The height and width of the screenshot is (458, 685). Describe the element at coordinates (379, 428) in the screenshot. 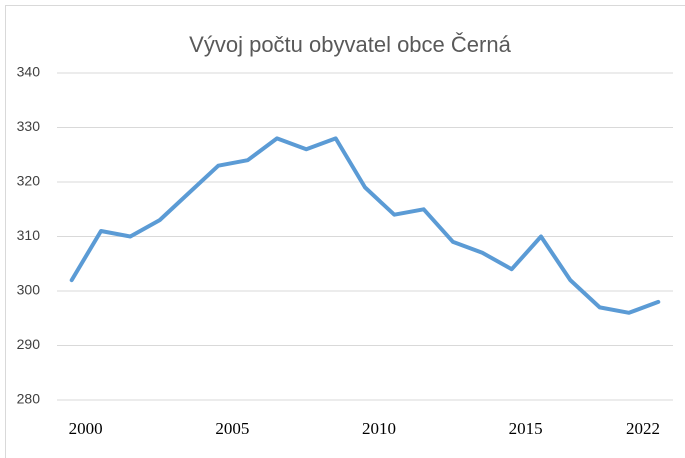

I see `x-tick-label: 2010` at that location.